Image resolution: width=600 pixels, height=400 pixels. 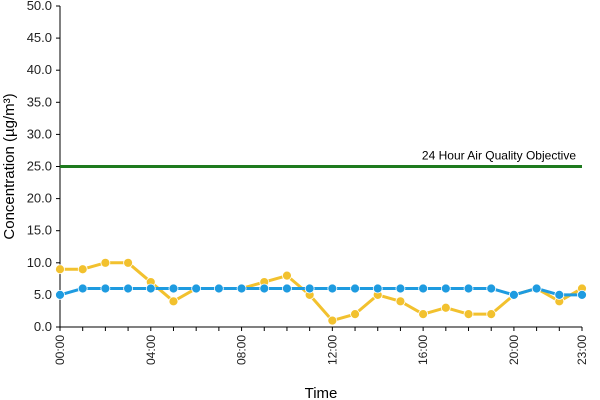 I want to click on y-tick-label: 0.0, so click(x=43, y=326).